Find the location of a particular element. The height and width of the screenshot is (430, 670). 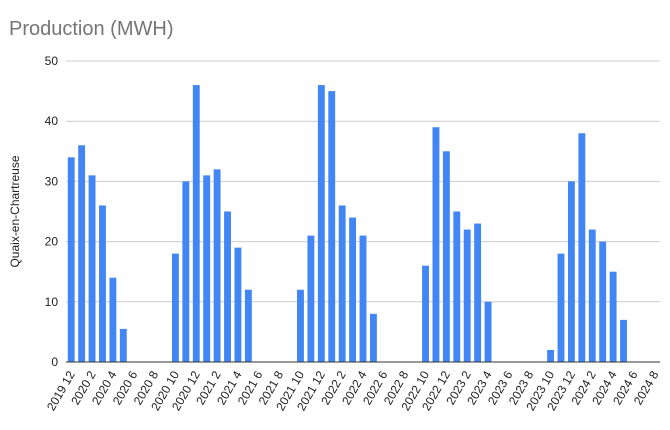

chart-title: Production (MWH) is located at coordinates (91, 29).